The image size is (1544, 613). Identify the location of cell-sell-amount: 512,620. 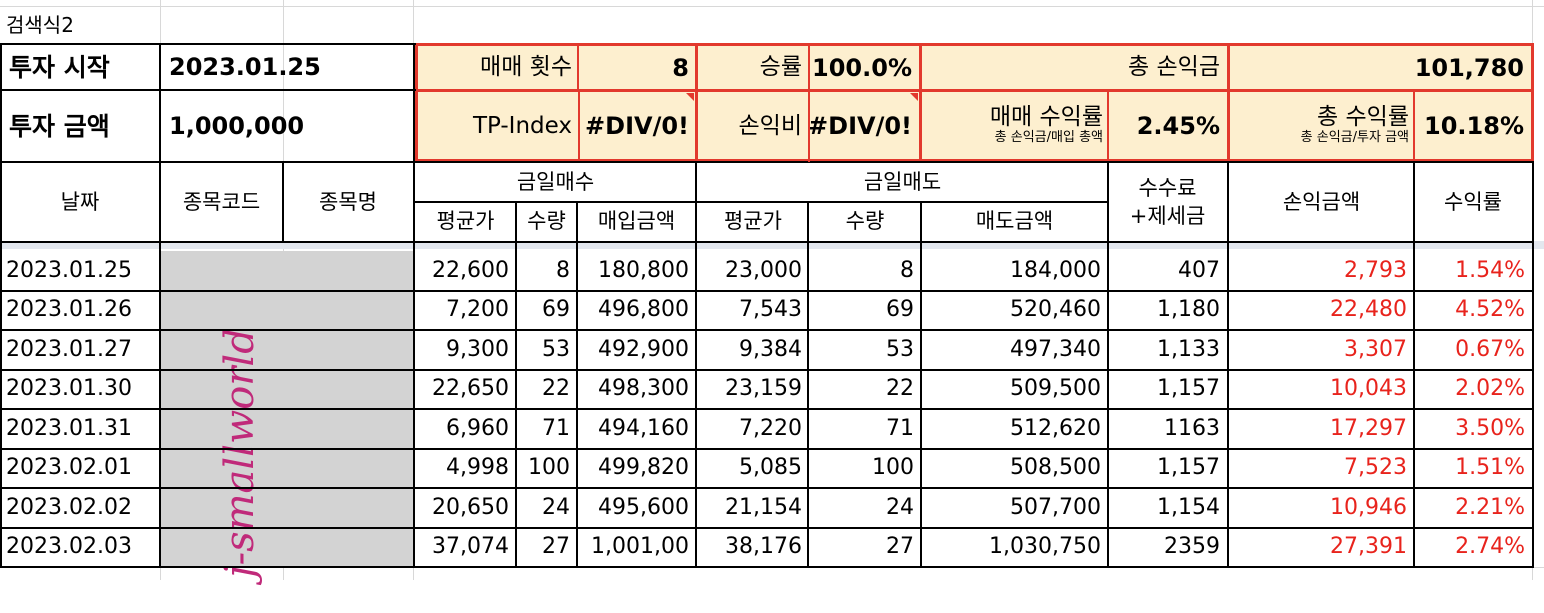
(1055, 428).